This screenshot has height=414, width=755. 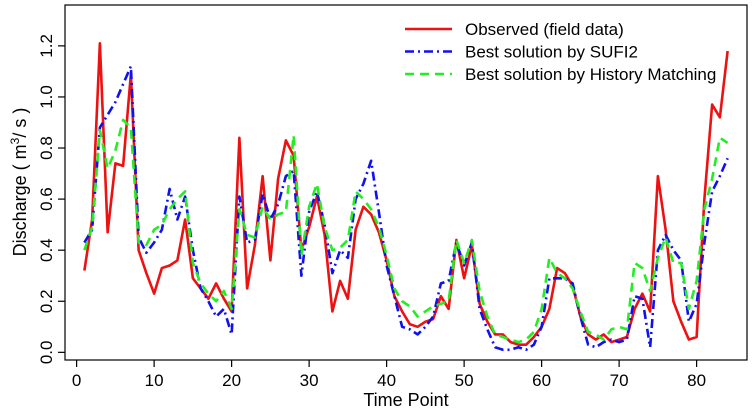 I want to click on x-tick-label: 80, so click(x=696, y=380).